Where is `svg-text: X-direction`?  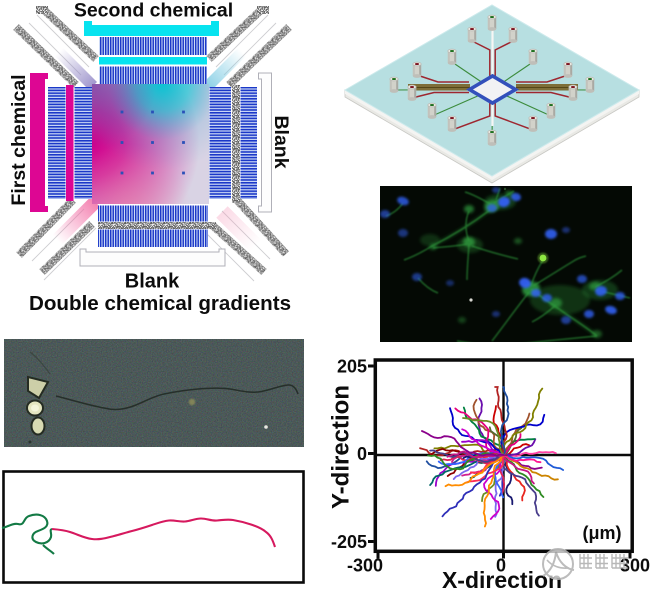
svg-text: X-direction is located at coordinates (502, 579).